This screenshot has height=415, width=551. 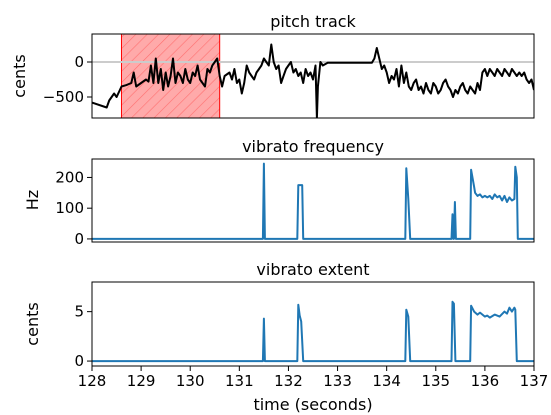 What do you see at coordinates (534, 381) in the screenshot?
I see `x-tick-label: 137` at bounding box center [534, 381].